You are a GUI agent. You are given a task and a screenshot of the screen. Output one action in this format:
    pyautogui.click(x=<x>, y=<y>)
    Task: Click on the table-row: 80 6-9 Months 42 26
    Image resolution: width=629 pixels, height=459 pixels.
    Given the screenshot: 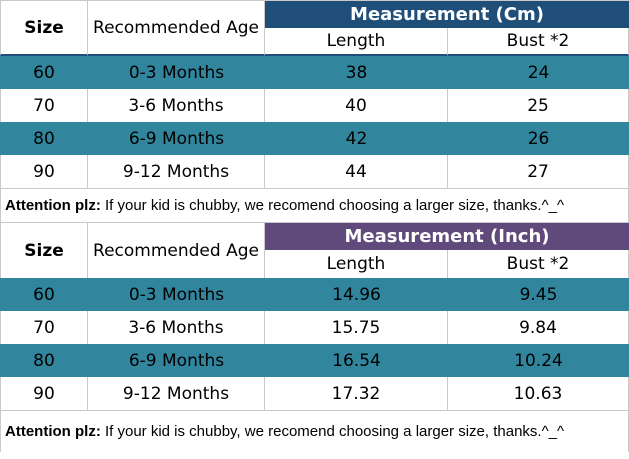 What is the action you would take?
    pyautogui.click(x=314, y=138)
    